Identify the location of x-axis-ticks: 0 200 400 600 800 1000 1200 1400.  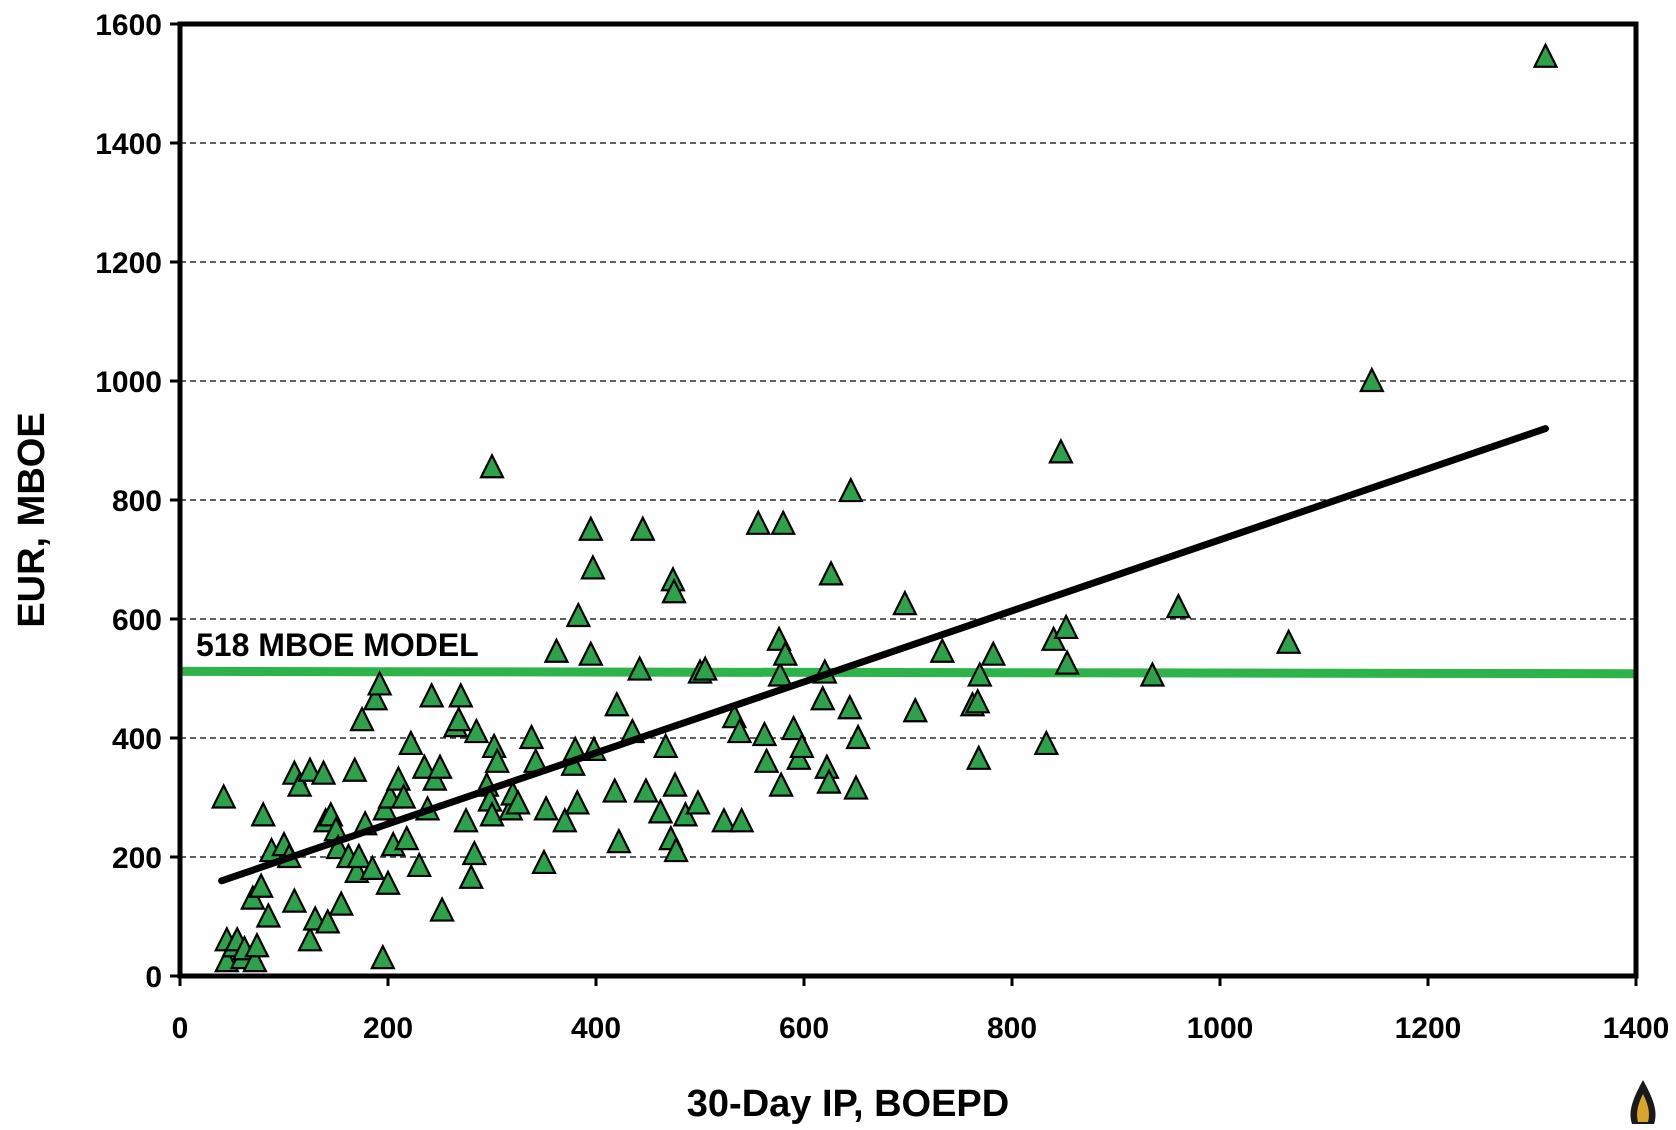
(921, 1010).